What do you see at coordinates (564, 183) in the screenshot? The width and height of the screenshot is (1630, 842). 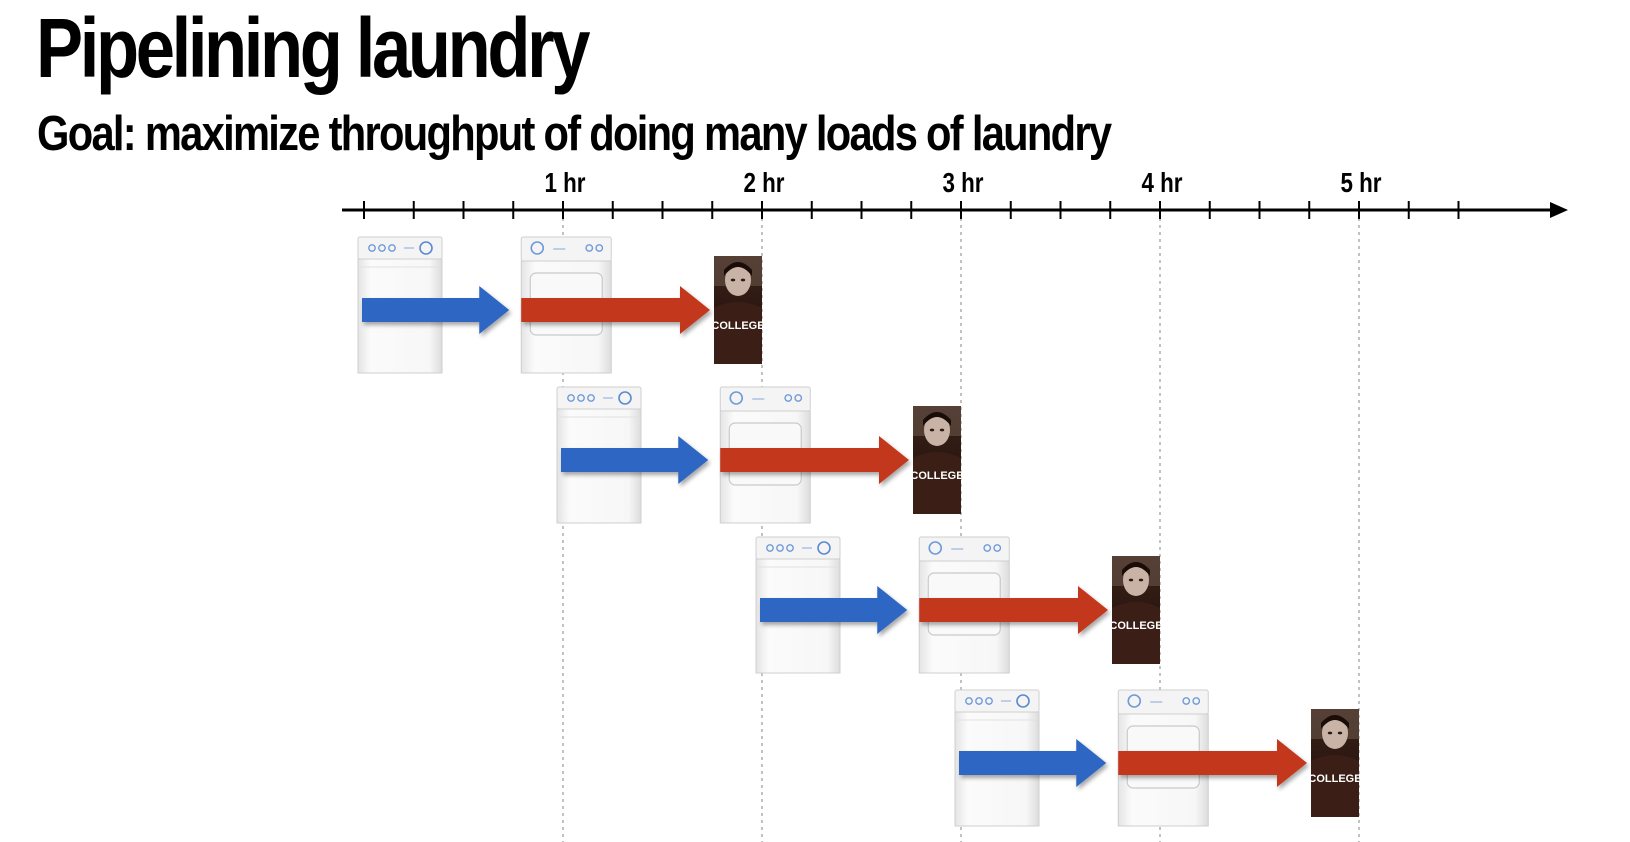 I see `hour-label: 1 hr` at bounding box center [564, 183].